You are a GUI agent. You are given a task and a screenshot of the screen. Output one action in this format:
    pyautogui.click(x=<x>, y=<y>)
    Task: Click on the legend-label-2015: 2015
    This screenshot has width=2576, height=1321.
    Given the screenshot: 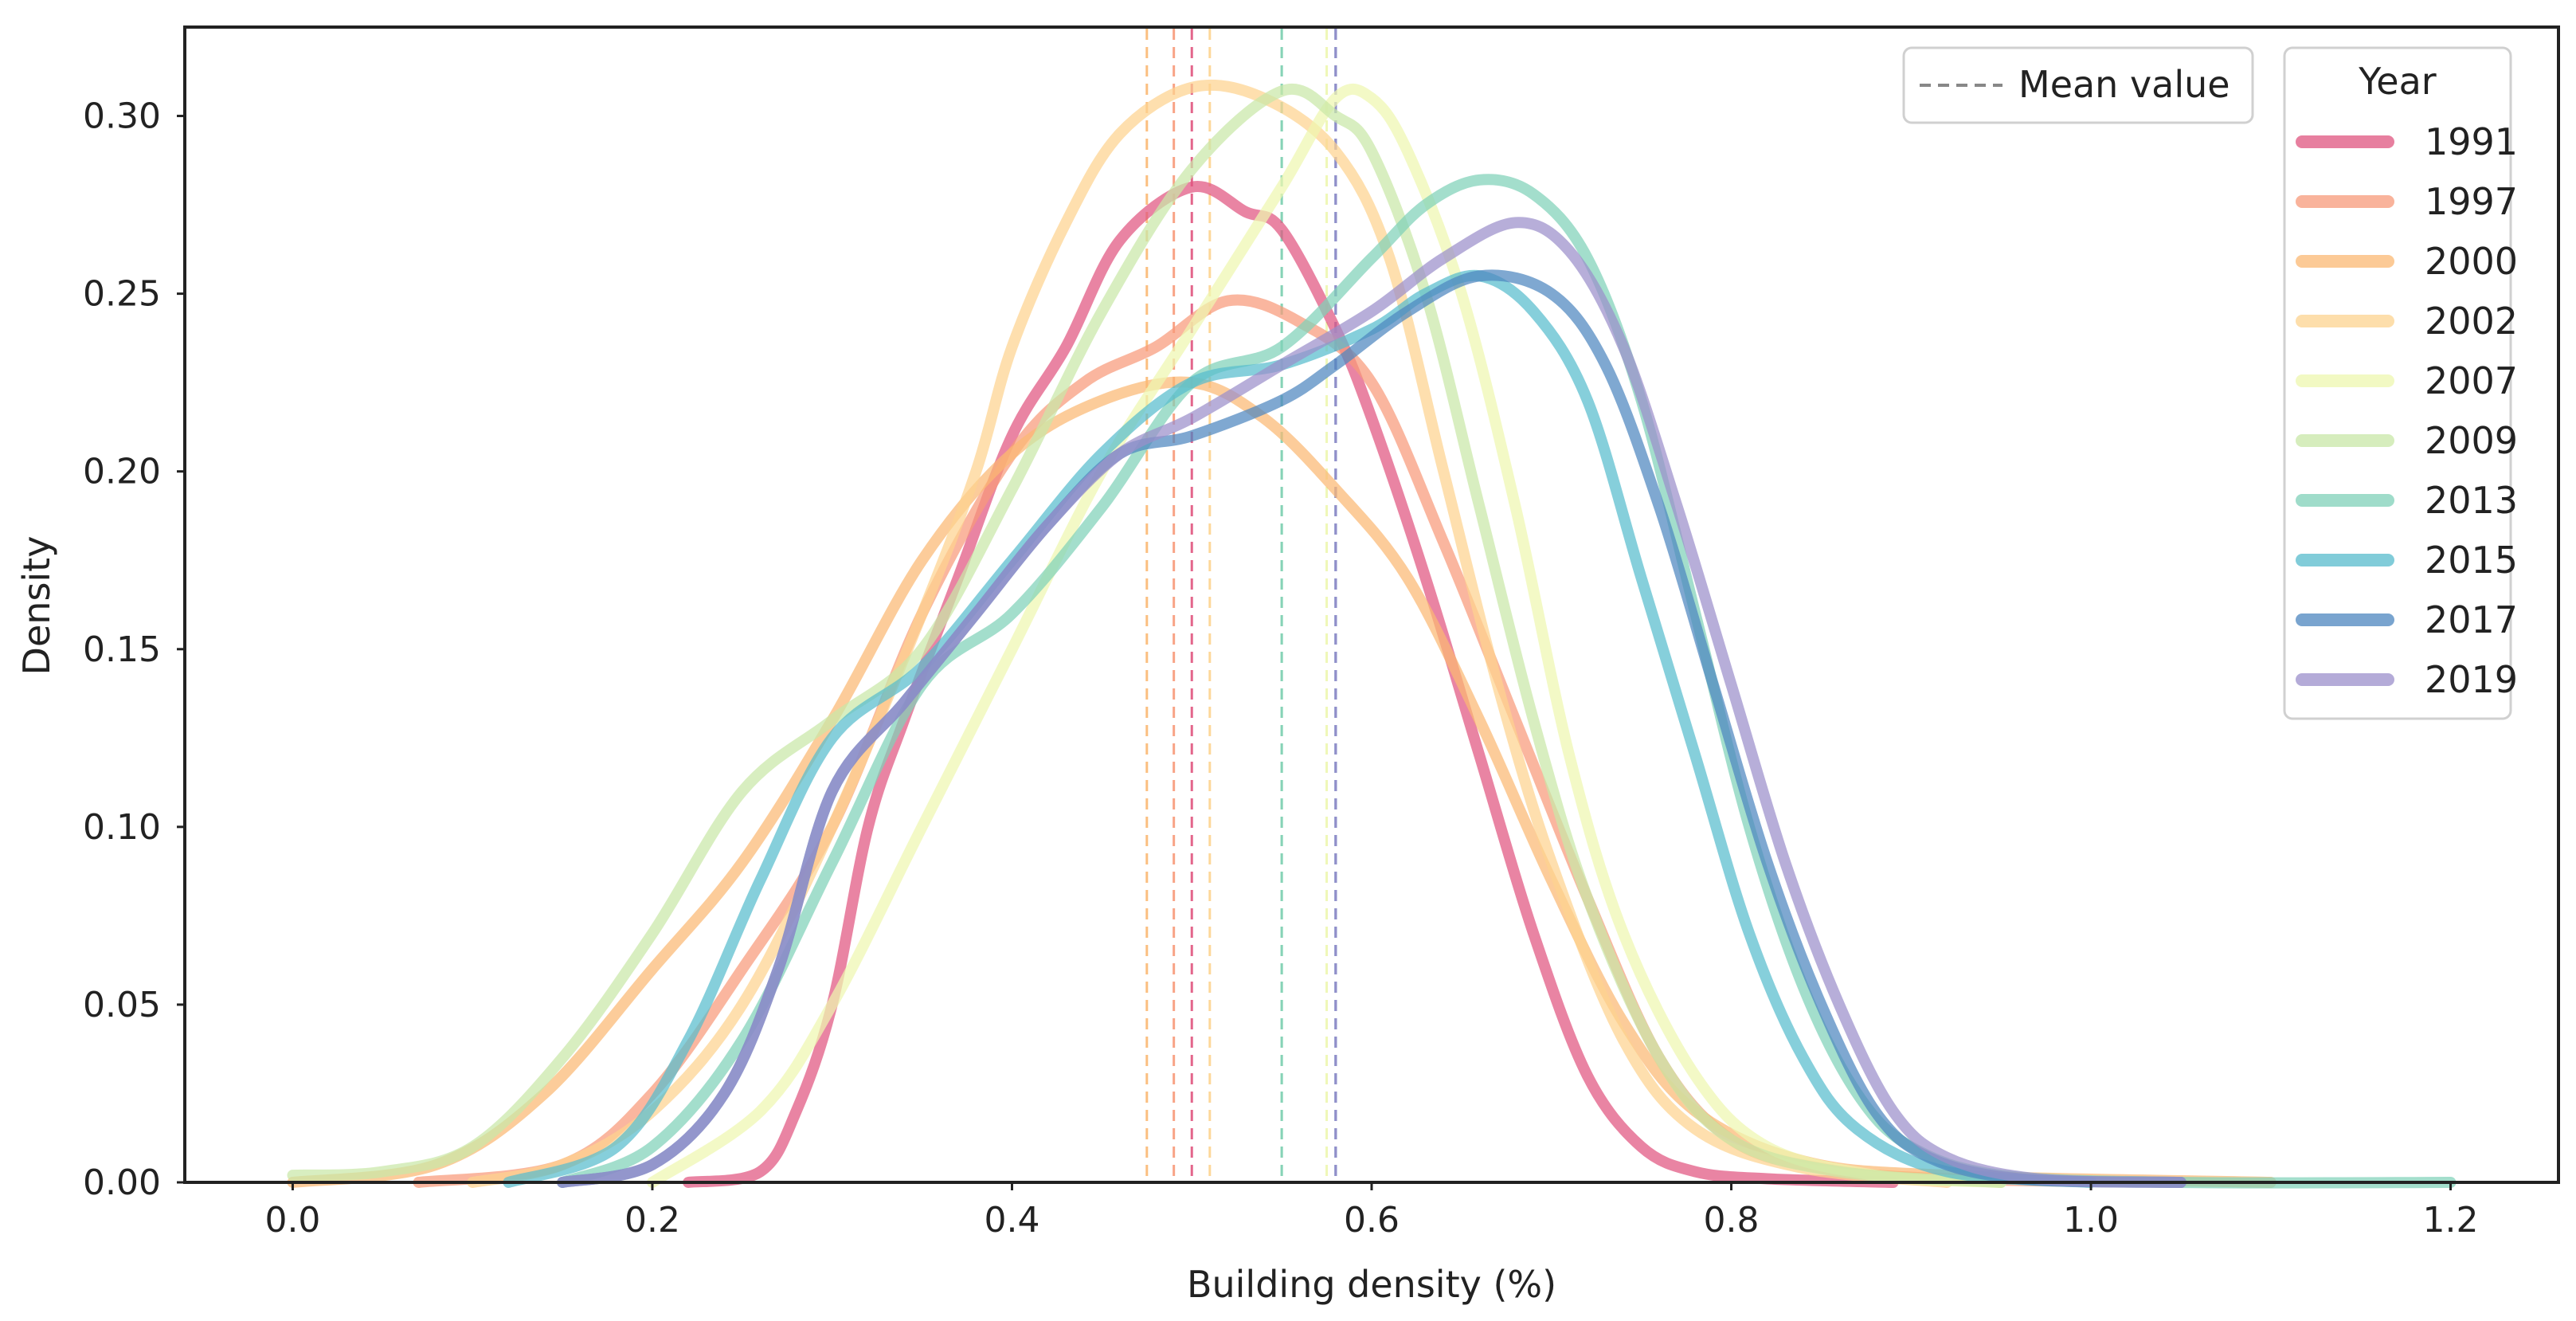 What is the action you would take?
    pyautogui.click(x=2471, y=560)
    